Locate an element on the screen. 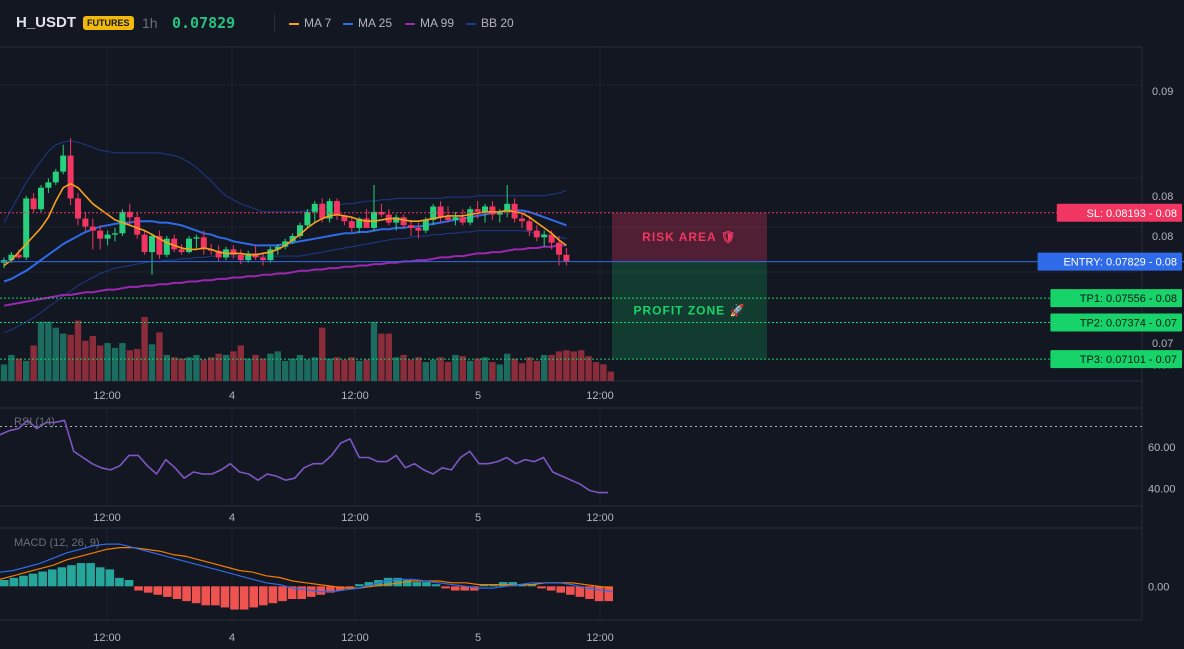 The height and width of the screenshot is (649, 1184). legend-ma7-label: MA 7 is located at coordinates (318, 23).